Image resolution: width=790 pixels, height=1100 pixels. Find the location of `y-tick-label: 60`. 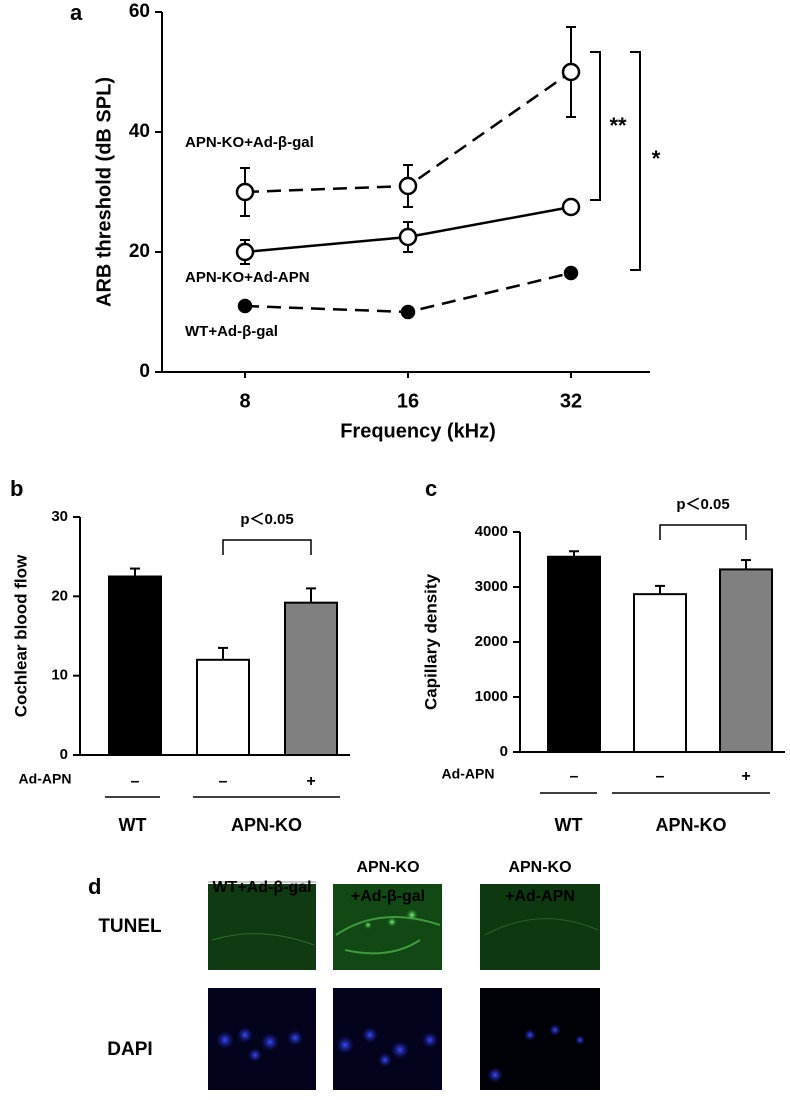

y-tick-label: 60 is located at coordinates (139, 11).